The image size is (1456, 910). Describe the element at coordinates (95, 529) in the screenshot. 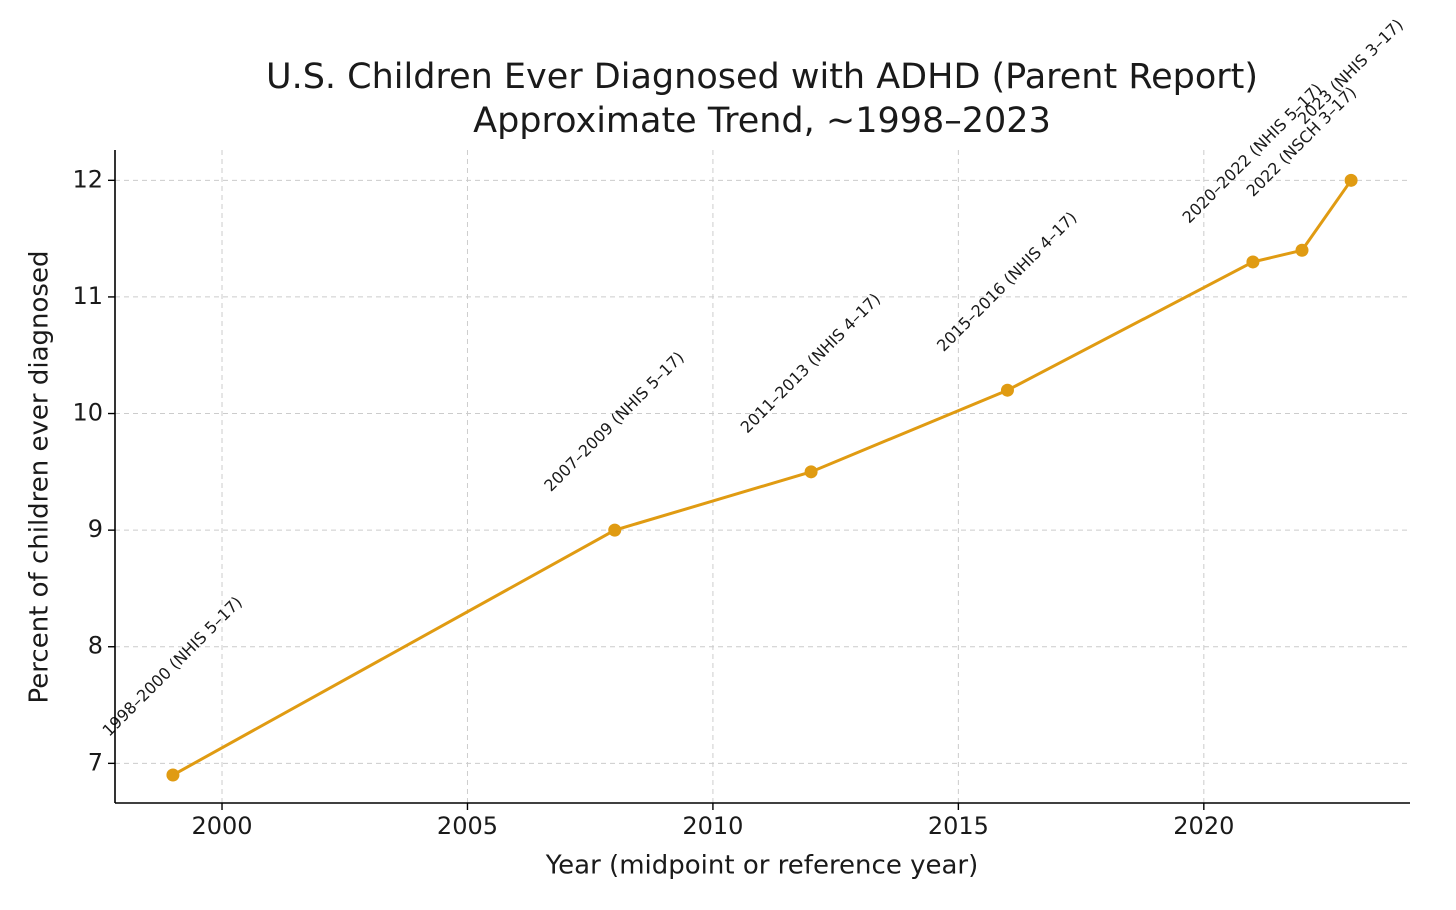

I see `y-tick-label: 9` at that location.